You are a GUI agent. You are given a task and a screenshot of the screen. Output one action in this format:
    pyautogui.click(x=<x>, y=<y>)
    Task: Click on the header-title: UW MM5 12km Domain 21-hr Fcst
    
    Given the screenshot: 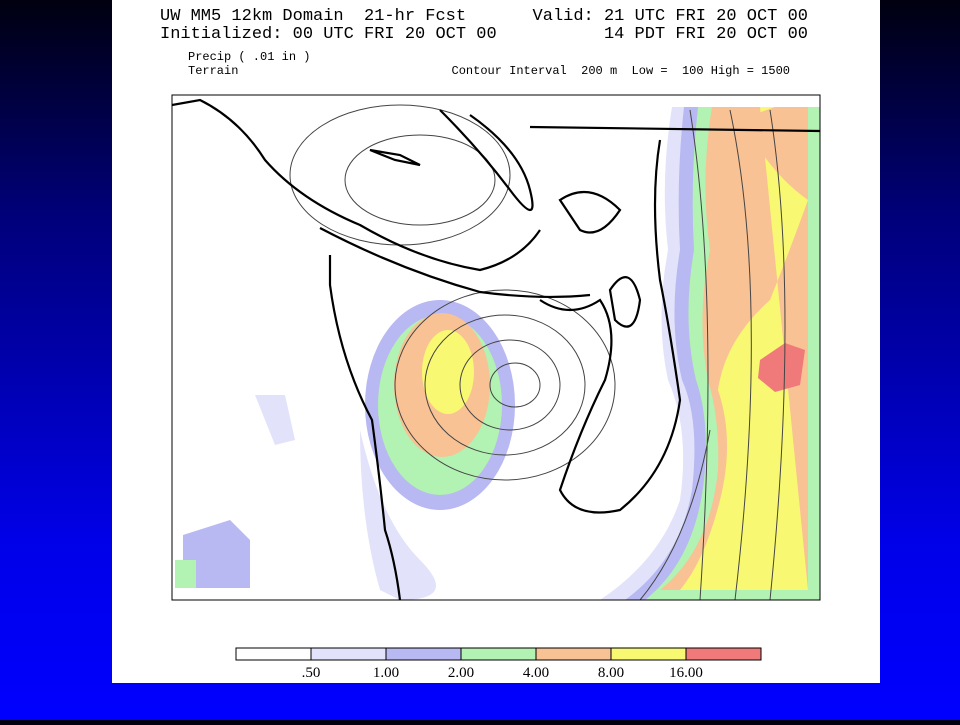 What is the action you would take?
    pyautogui.click(x=313, y=16)
    